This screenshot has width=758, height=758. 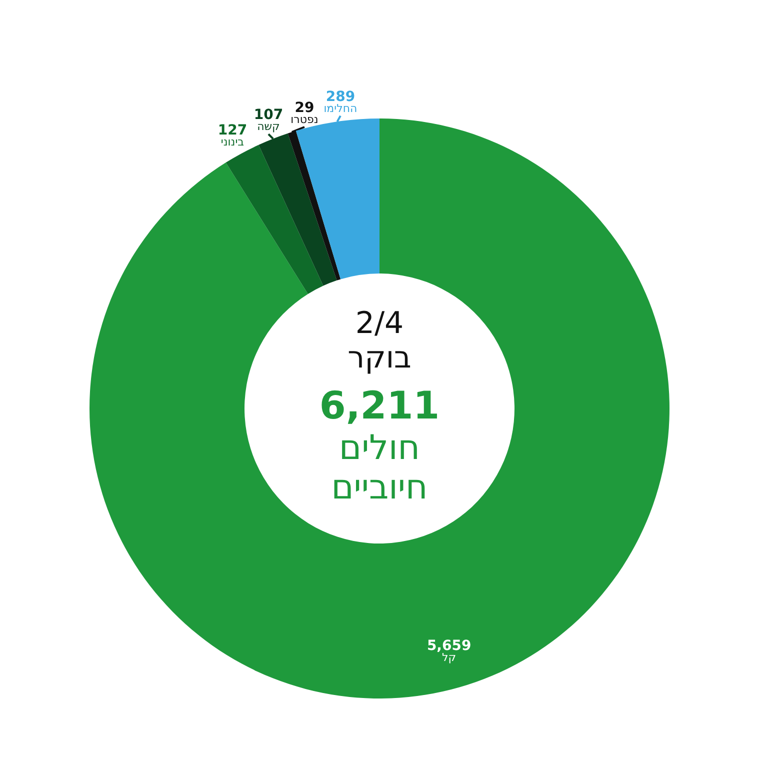 I want to click on text: בוקר, so click(x=380, y=358).